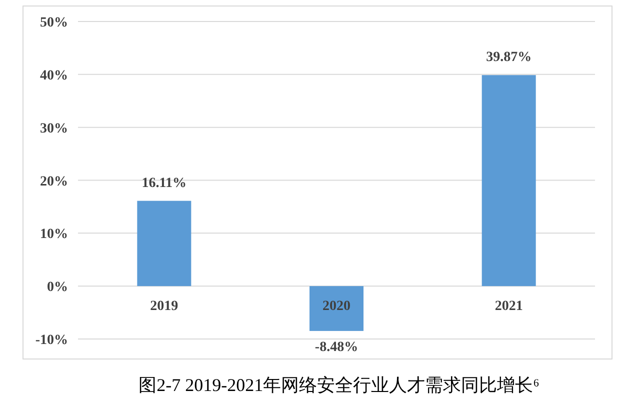 This screenshot has width=640, height=408. I want to click on x-tick-label: 2019, so click(164, 306).